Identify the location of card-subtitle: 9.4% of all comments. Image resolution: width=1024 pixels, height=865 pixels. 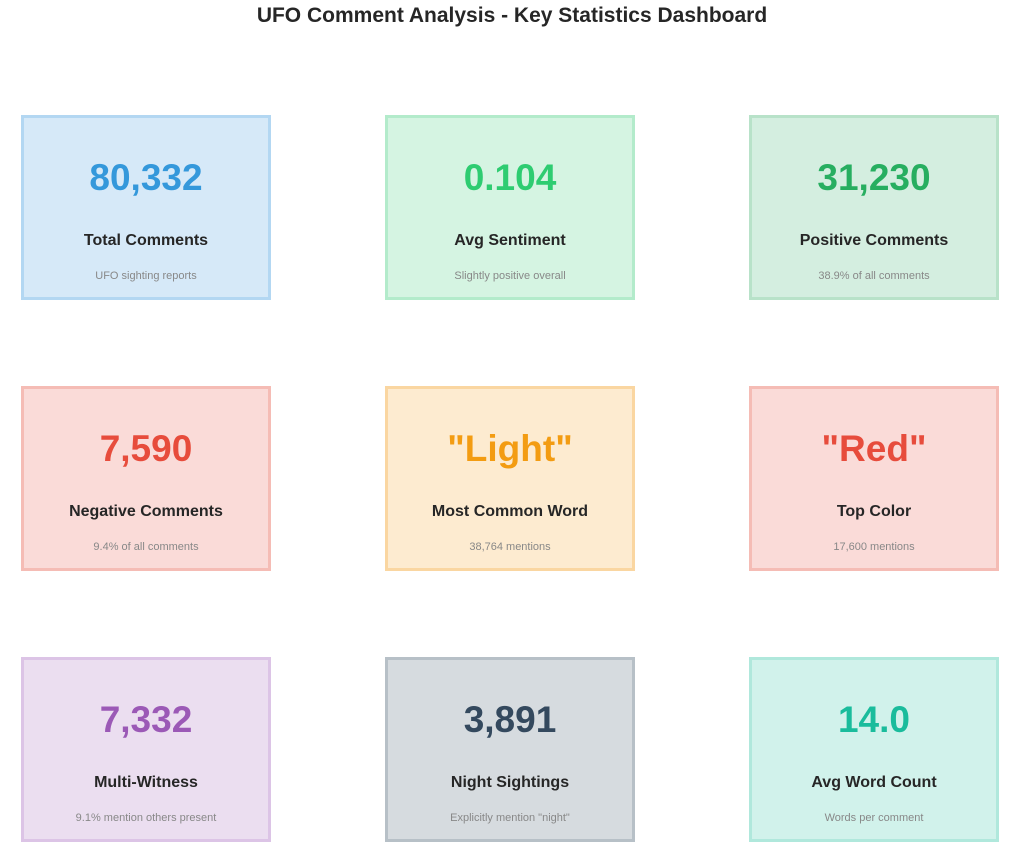
(146, 547).